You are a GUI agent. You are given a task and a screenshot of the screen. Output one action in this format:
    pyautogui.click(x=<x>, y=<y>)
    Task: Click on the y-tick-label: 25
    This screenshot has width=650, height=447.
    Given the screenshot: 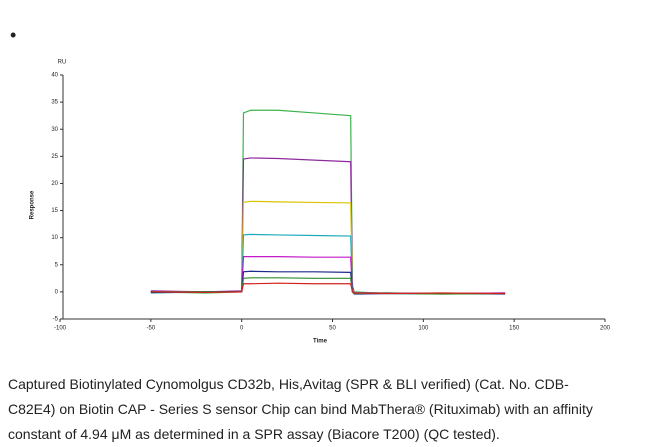 What is the action you would take?
    pyautogui.click(x=54, y=157)
    